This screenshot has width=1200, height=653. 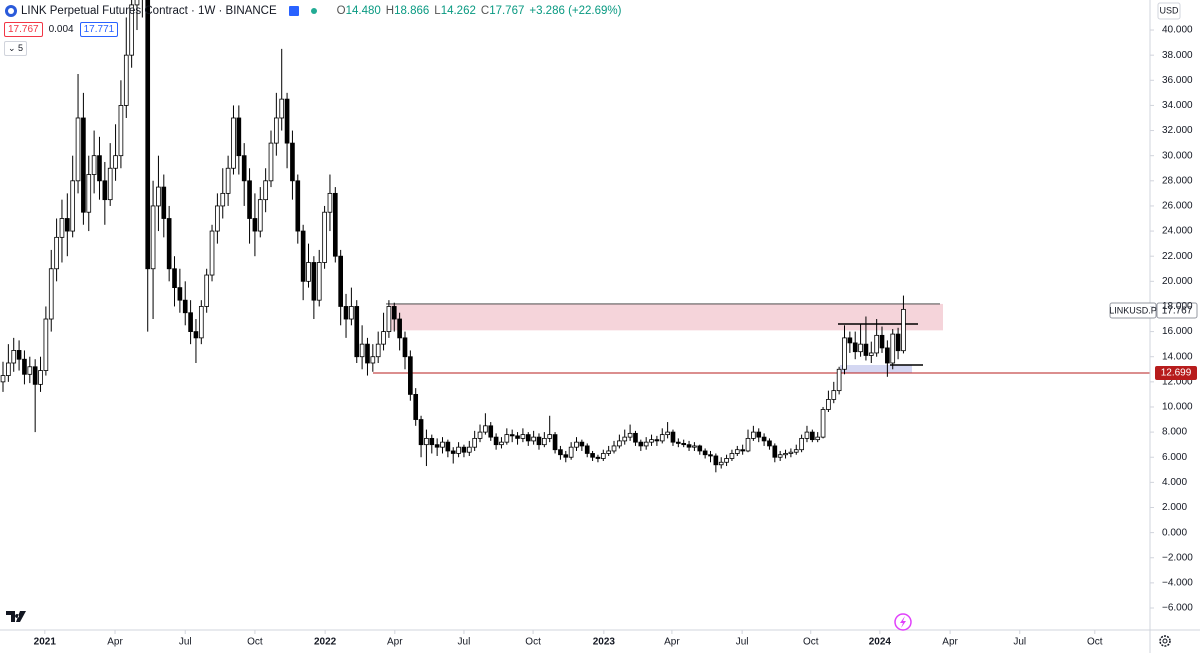 What do you see at coordinates (1177, 231) in the screenshot?
I see `y-tick-label: 24.000` at bounding box center [1177, 231].